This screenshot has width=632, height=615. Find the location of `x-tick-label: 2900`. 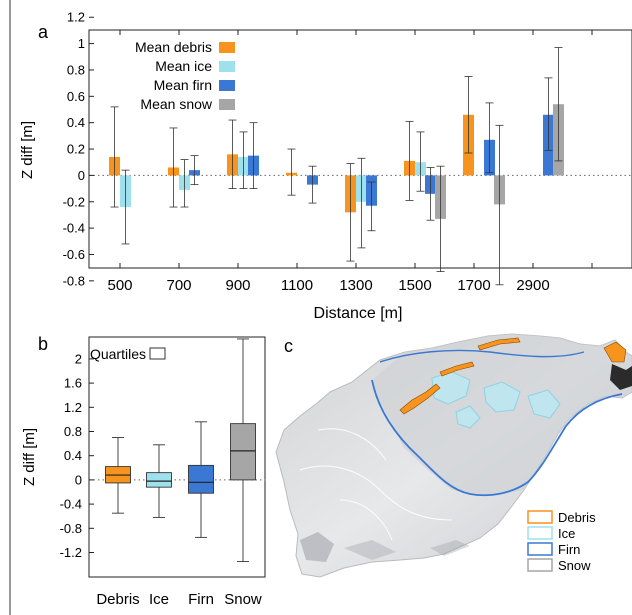

x-tick-label: 2900 is located at coordinates (532, 285).